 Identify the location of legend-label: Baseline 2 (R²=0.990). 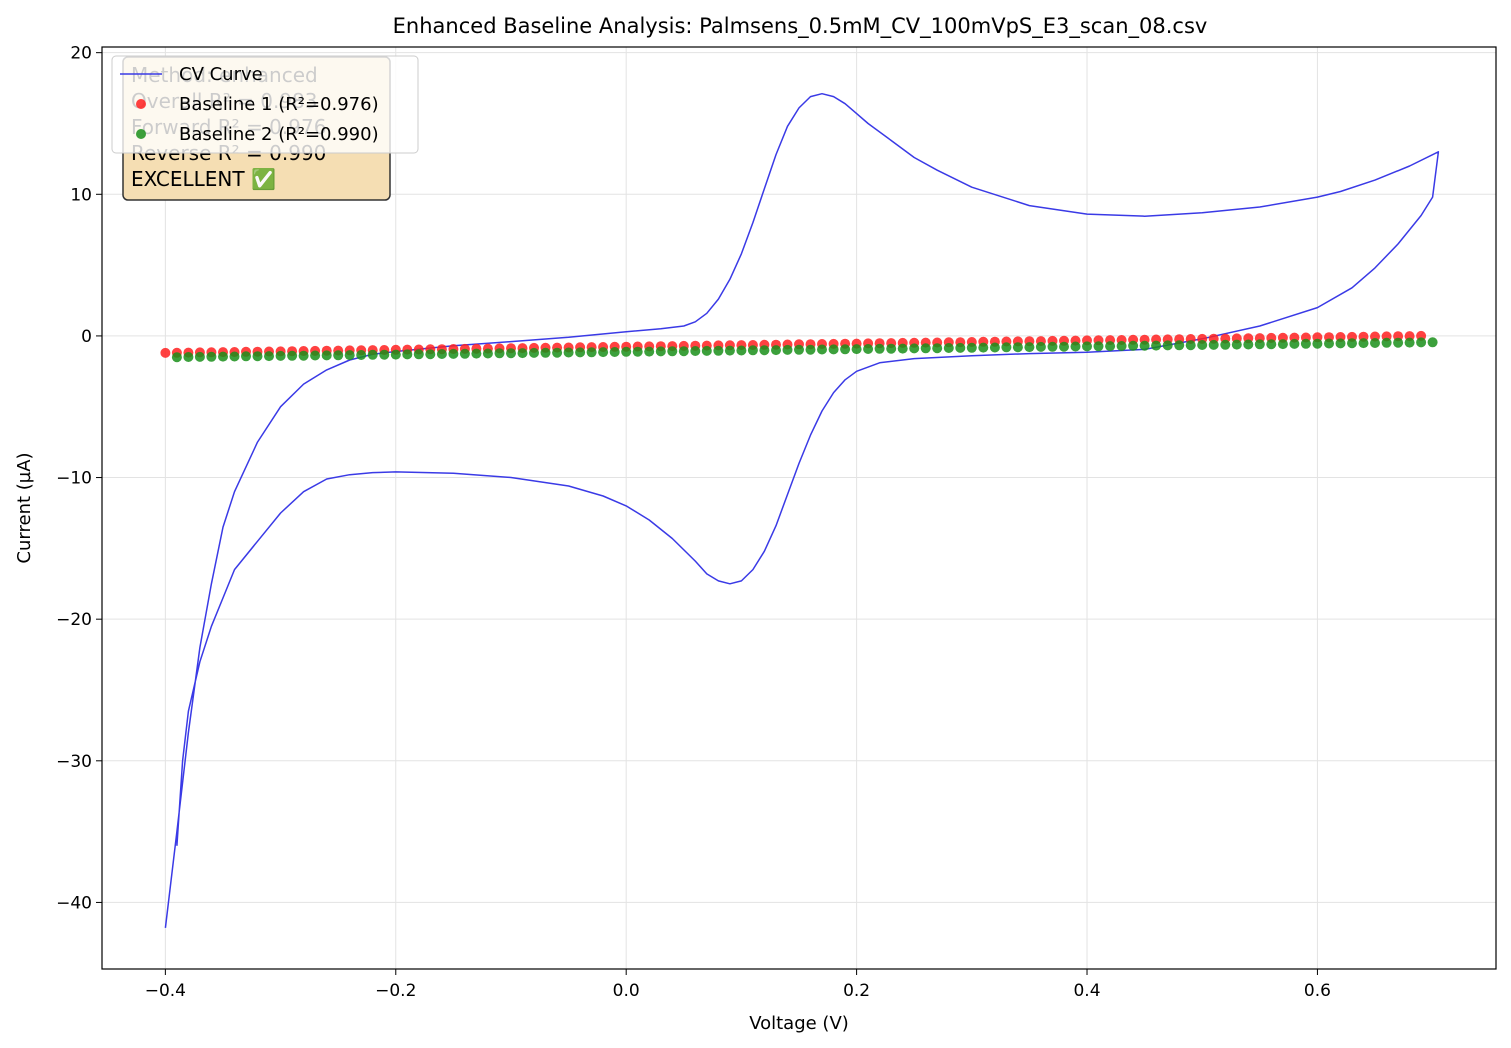
(279, 134).